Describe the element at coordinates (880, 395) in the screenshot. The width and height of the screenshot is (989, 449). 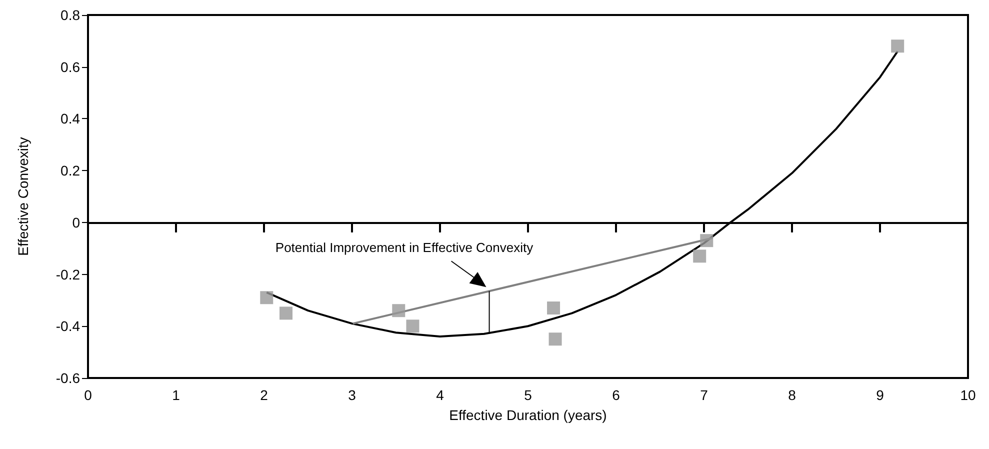
I see `x-tick-label: 9` at that location.